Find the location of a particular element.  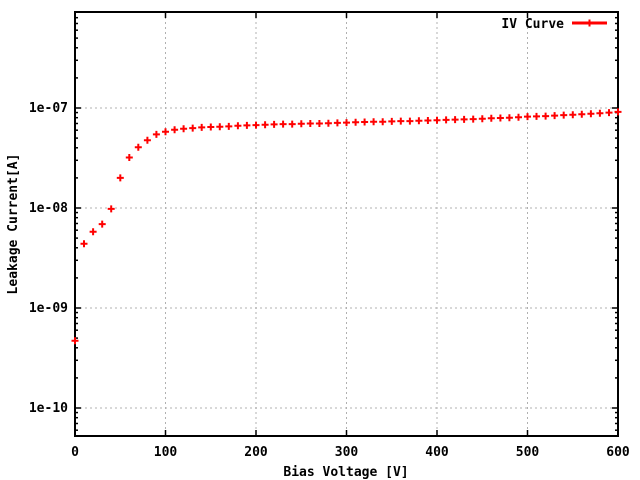

x-axis-tick-label: 300 is located at coordinates (347, 452).